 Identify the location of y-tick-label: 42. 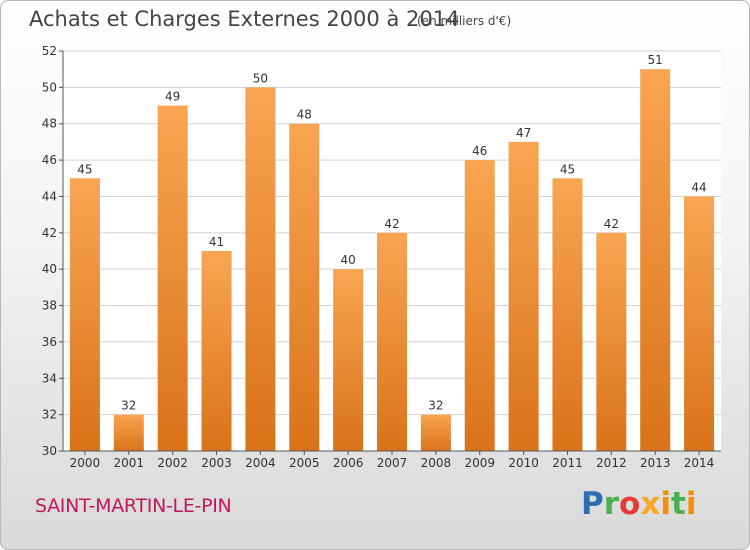
(49, 233).